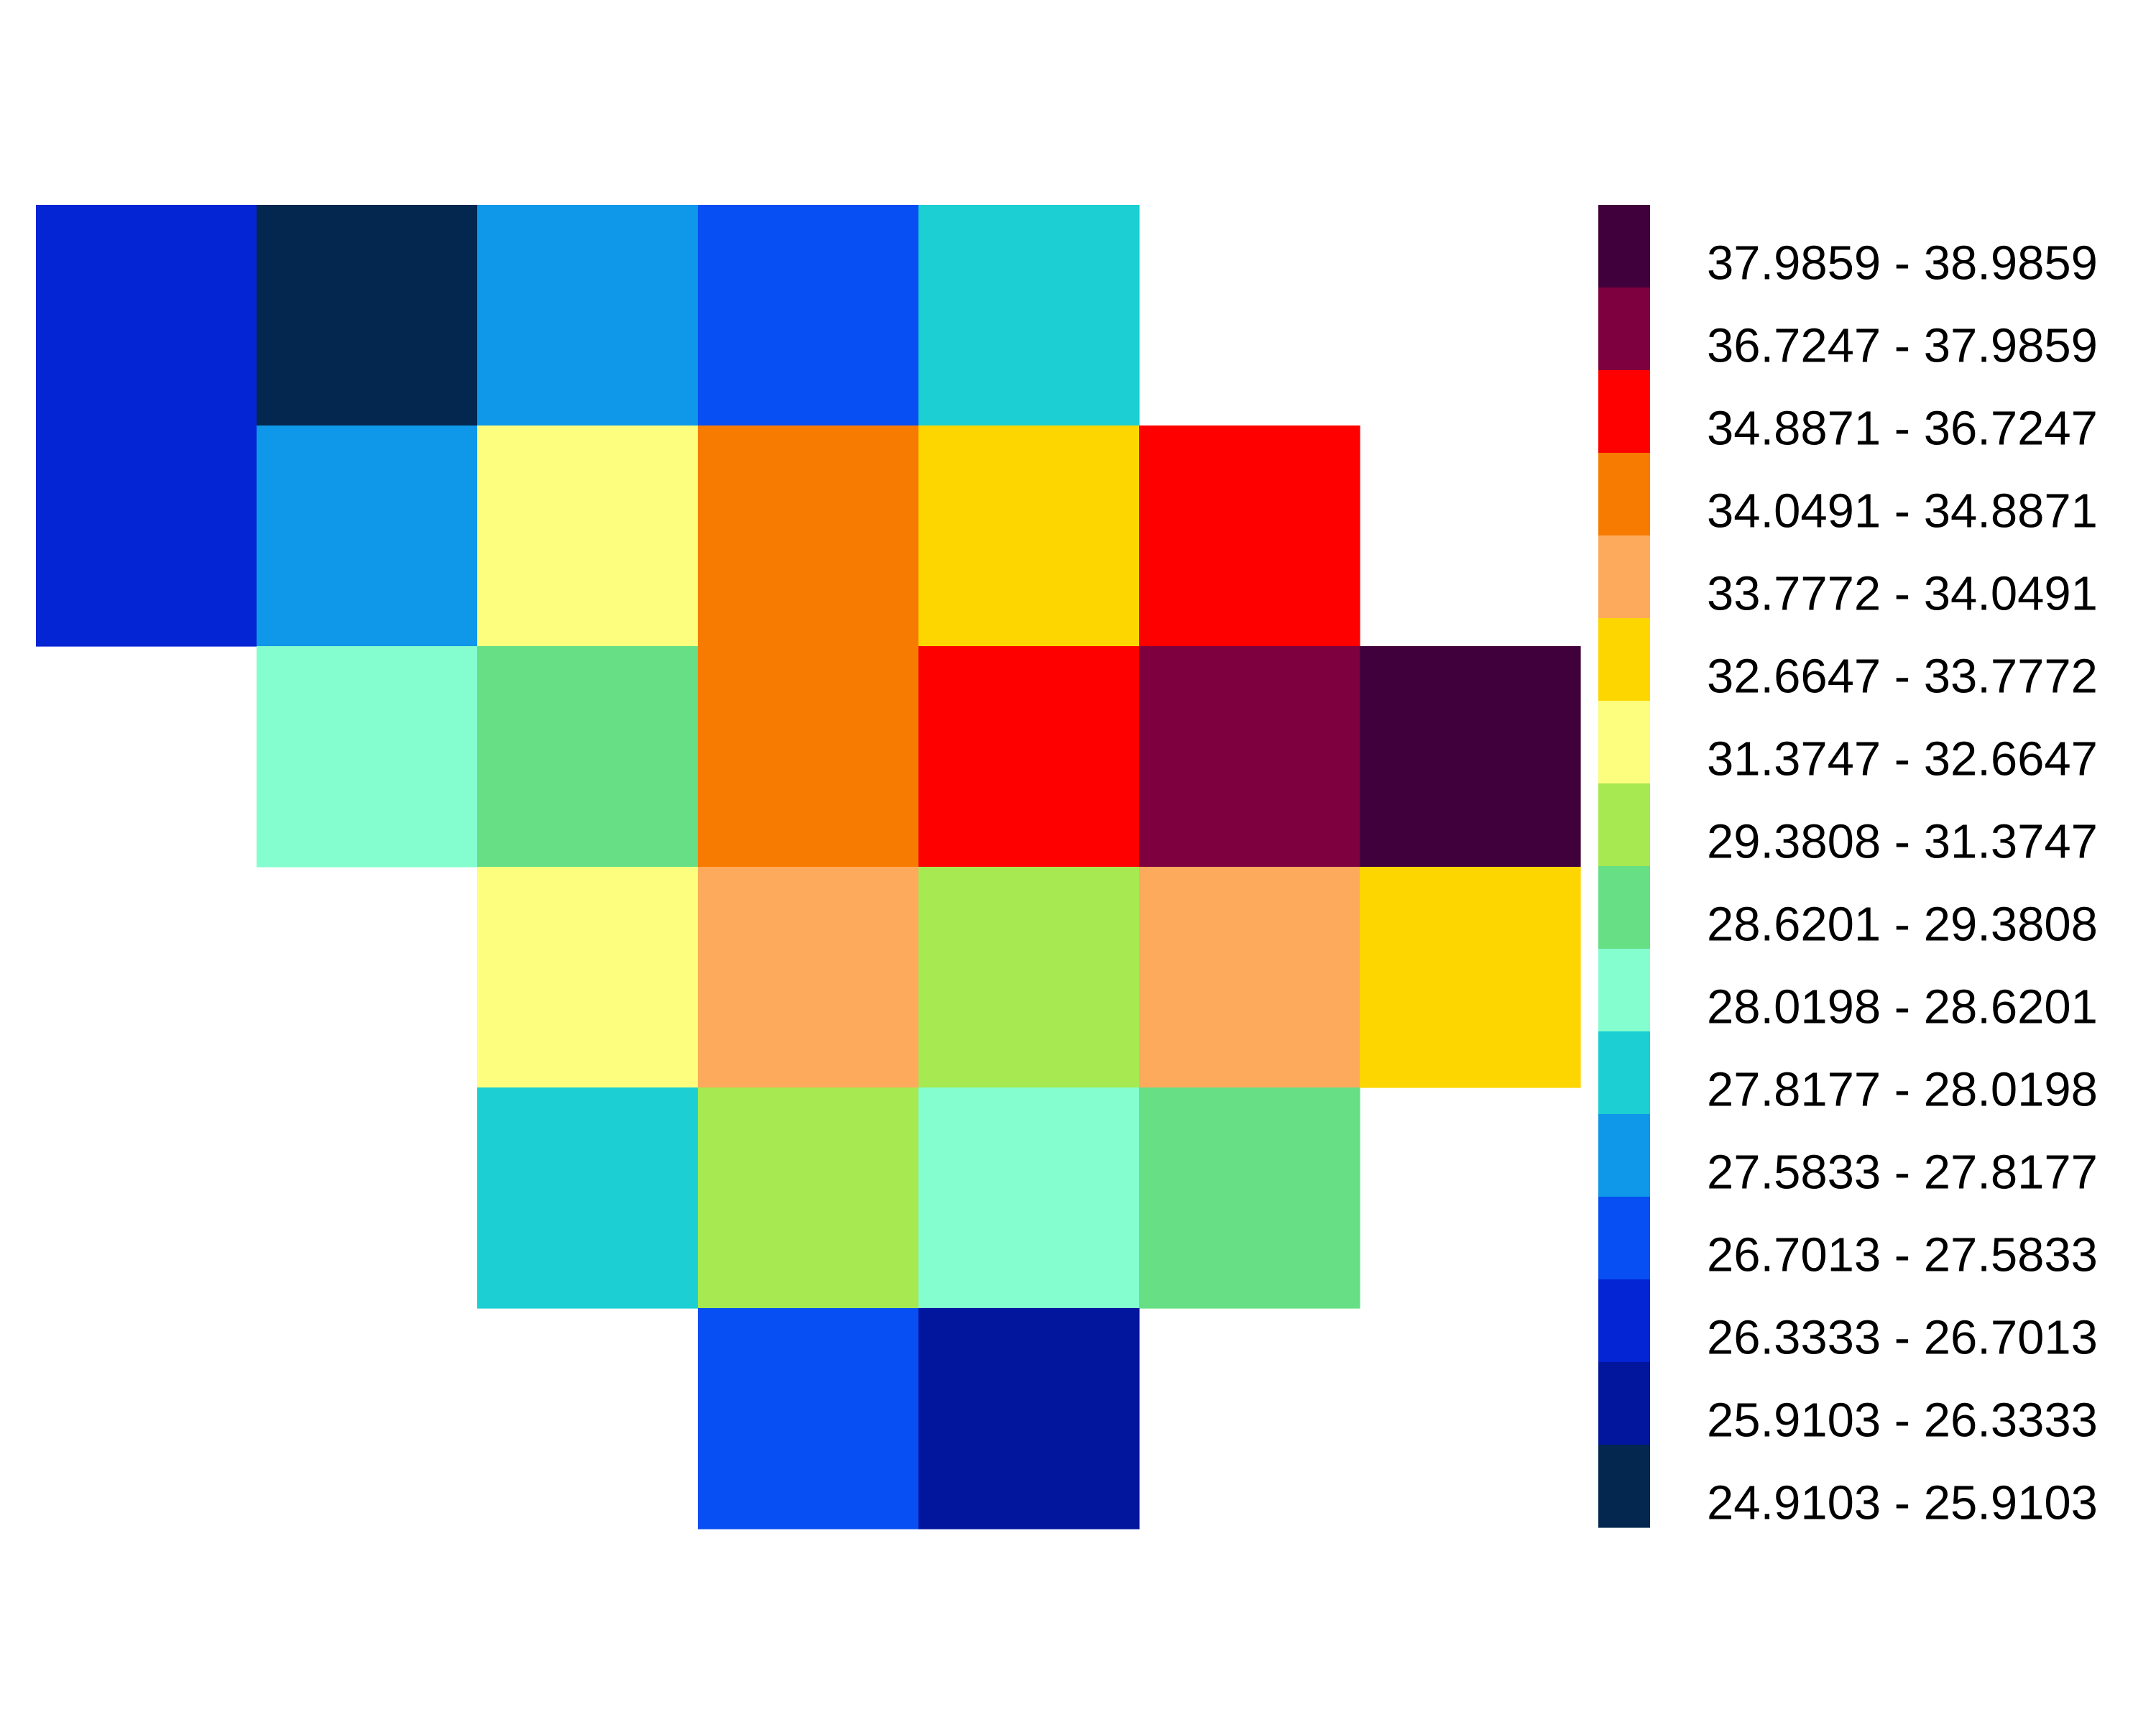 The height and width of the screenshot is (1725, 2156). What do you see at coordinates (1903, 1007) in the screenshot?
I see `legend-label: 28.0198 - 28.6201` at bounding box center [1903, 1007].